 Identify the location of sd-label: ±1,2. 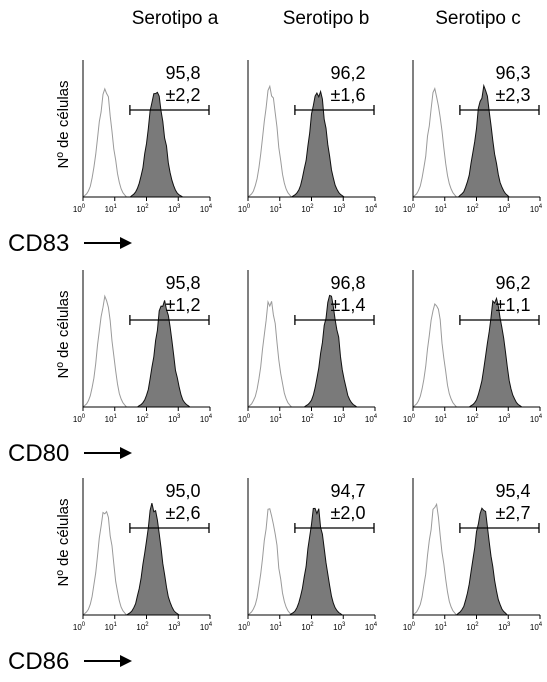
(183, 305).